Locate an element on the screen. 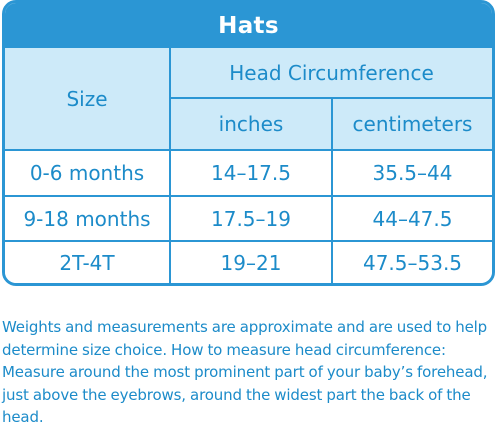  table-cell-inches: 14–17.5 is located at coordinates (251, 173).